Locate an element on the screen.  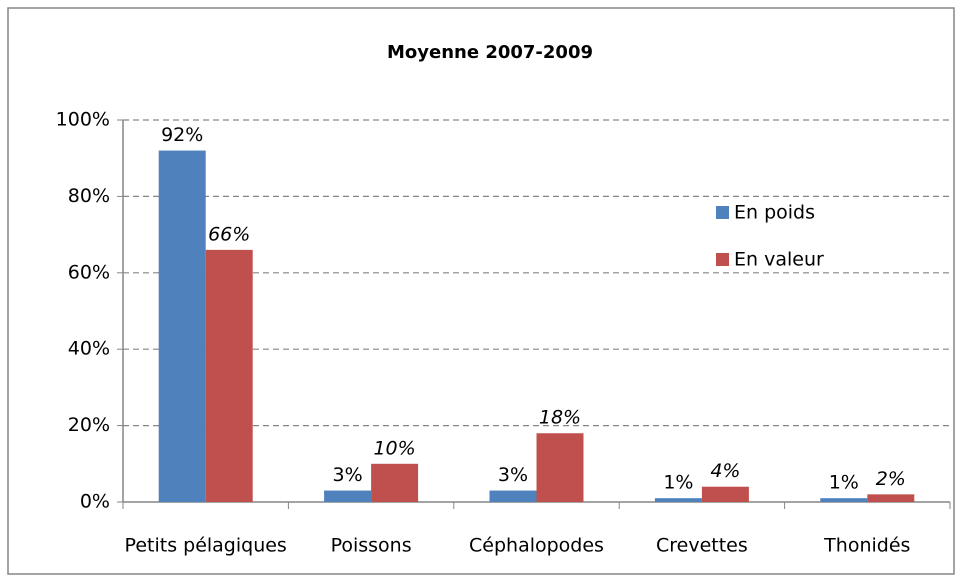
data-label: 4% is located at coordinates (725, 471).